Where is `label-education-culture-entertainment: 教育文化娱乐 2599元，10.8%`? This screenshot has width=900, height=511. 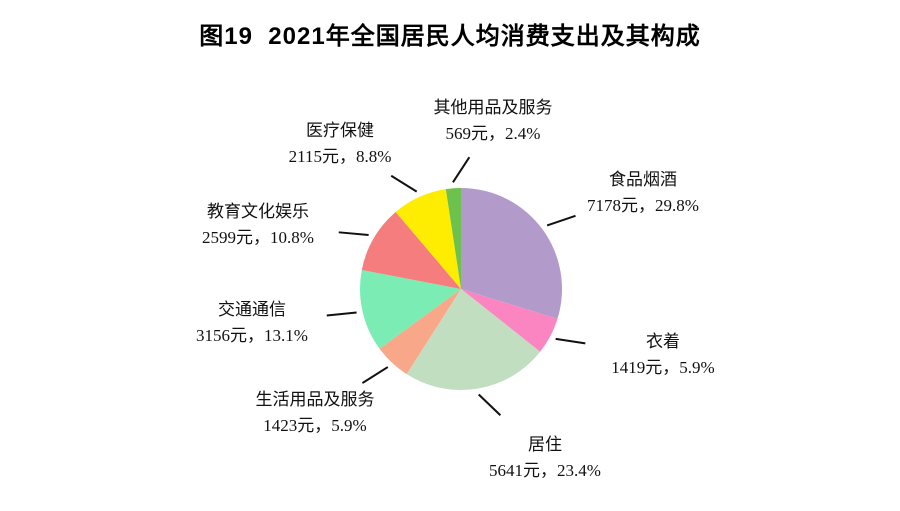
label-education-culture-entertainment: 教育文化娱乐 2599元，10.8% is located at coordinates (258, 225).